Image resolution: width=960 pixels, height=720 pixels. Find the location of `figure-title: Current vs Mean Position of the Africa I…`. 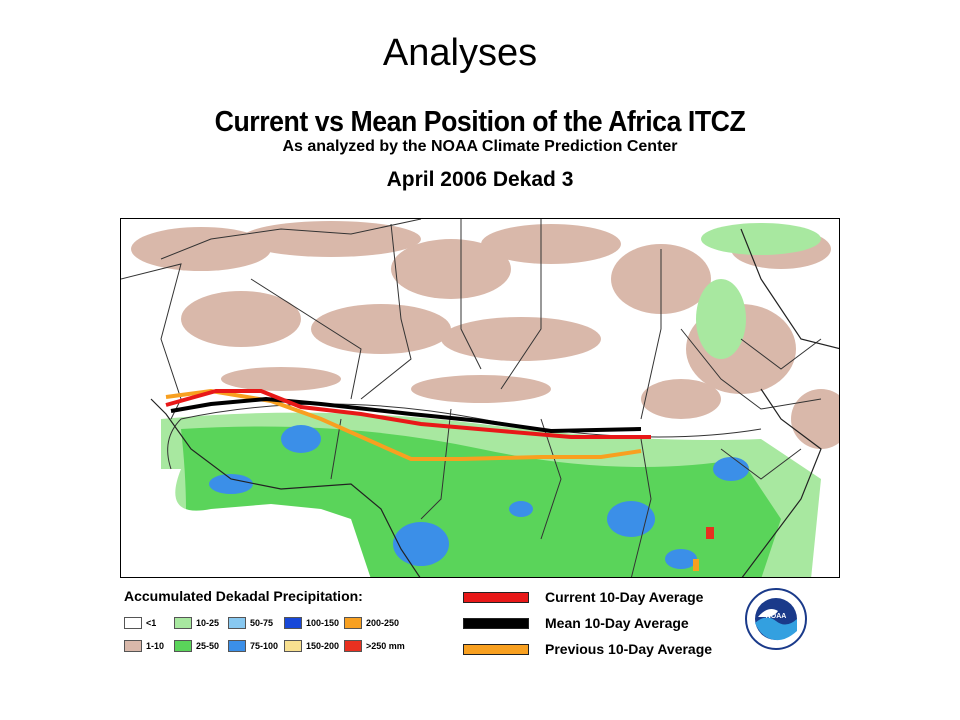

figure-title: Current vs Mean Position of the Africa I… is located at coordinates (480, 122).